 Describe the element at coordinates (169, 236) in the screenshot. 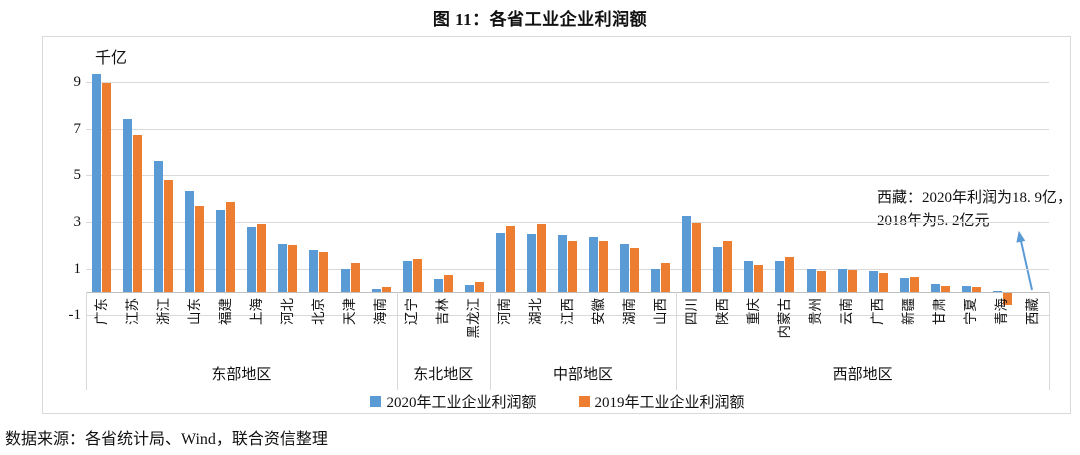

I see `bar-y2019-浙江` at that location.